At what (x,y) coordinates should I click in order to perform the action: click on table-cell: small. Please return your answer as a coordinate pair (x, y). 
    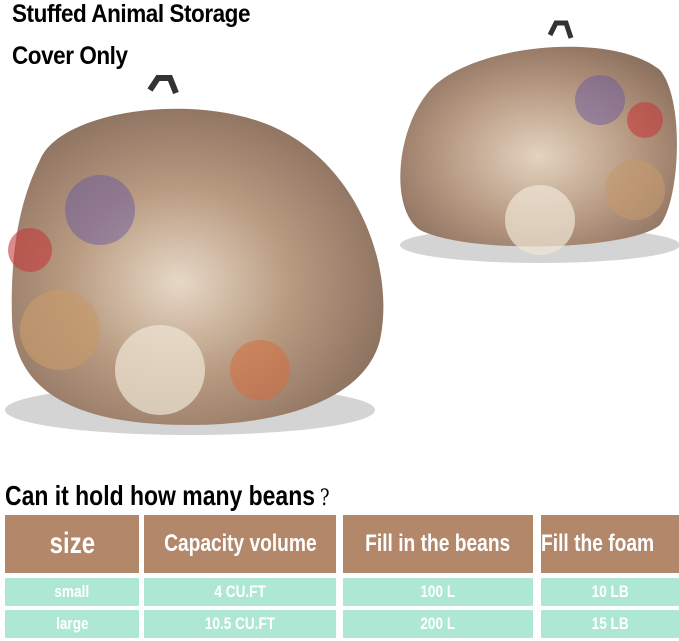
    Looking at the image, I should click on (72, 592).